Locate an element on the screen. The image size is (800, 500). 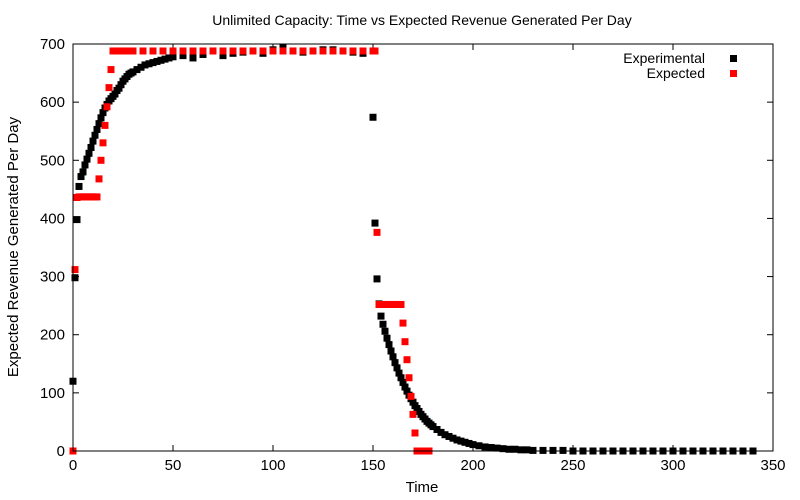
x-axis-label: Time is located at coordinates (422, 487).